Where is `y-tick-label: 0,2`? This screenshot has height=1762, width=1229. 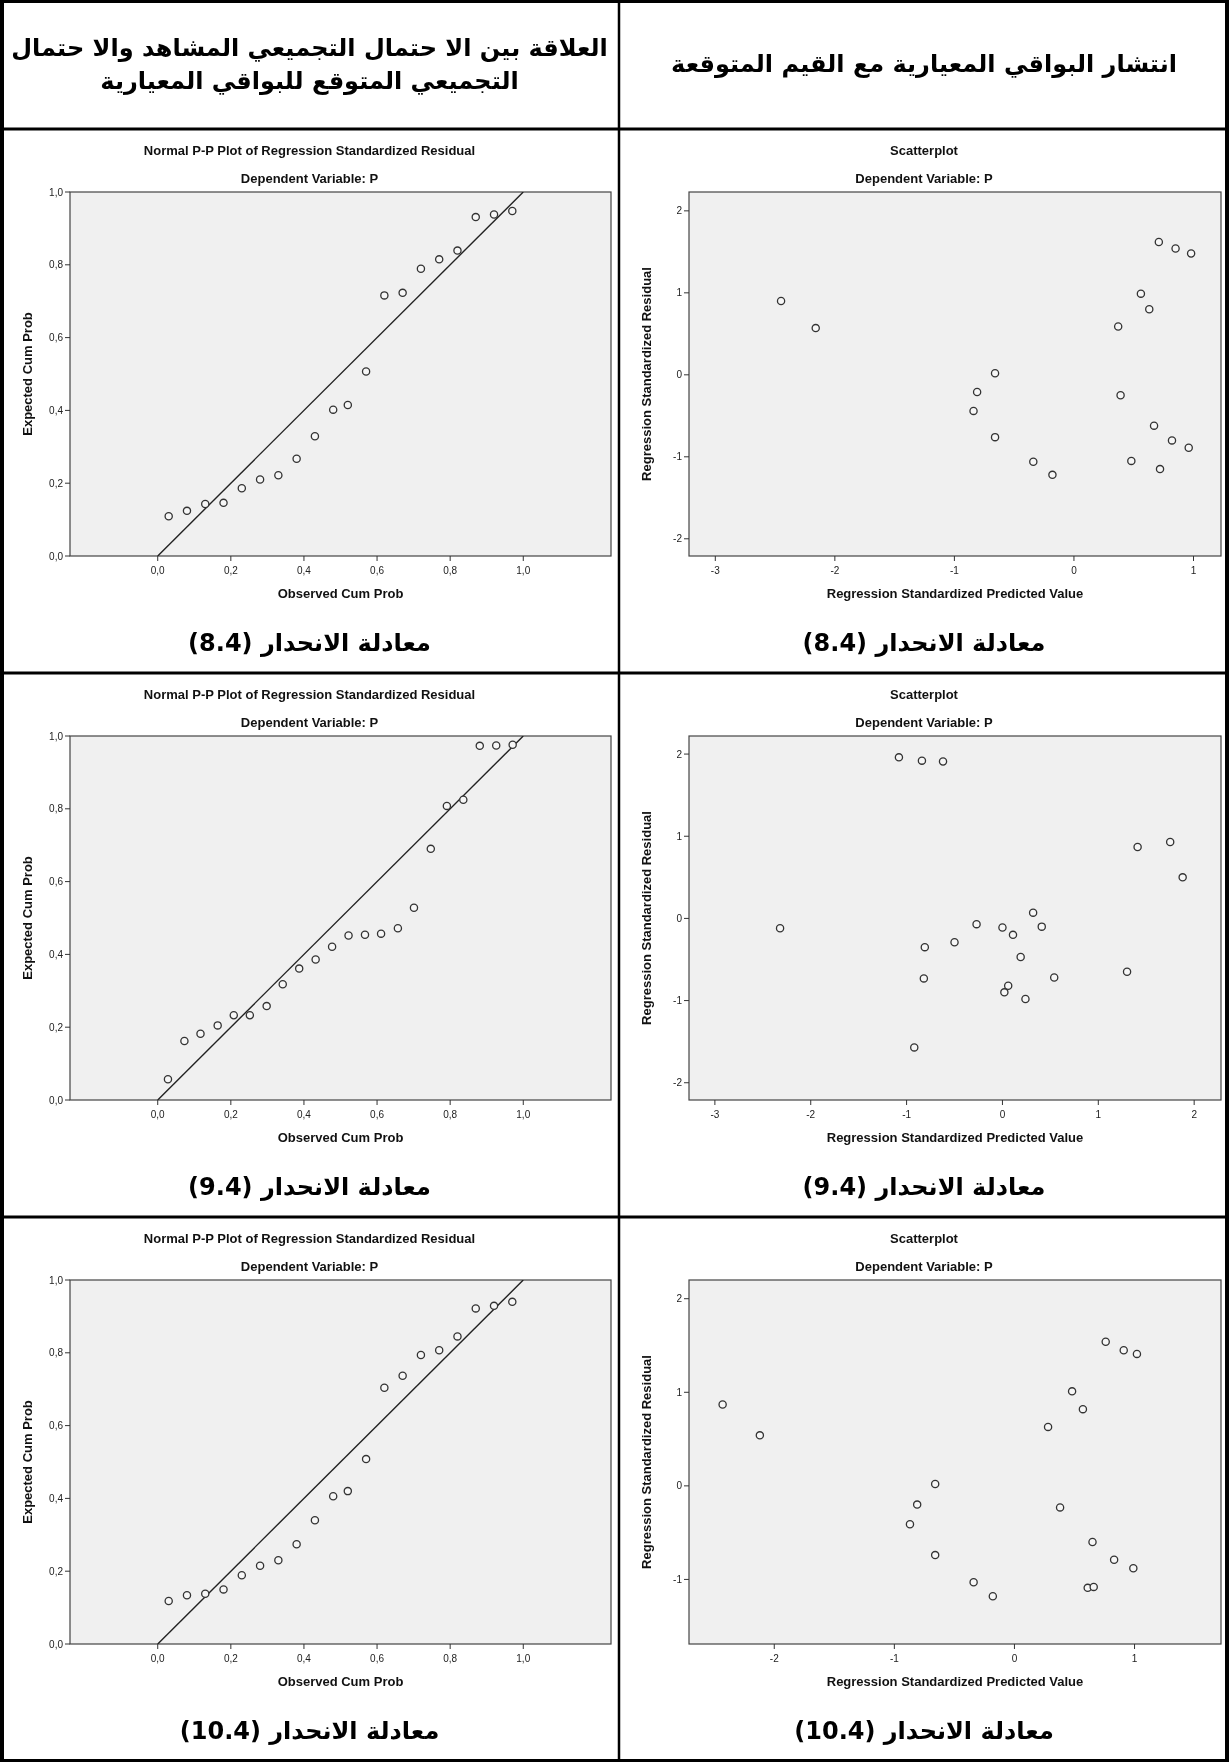
y-tick-label: 0,2 is located at coordinates (56, 1571).